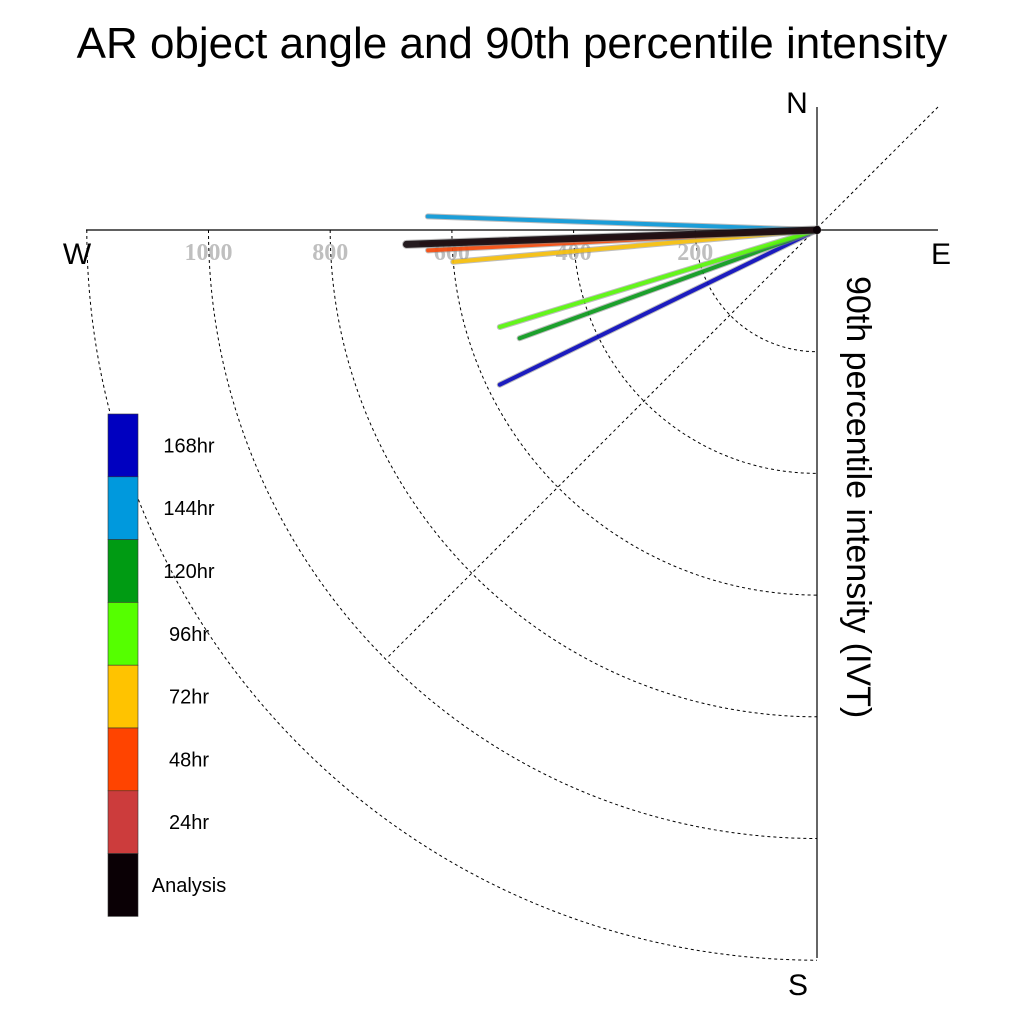  I want to click on legend-swatch-24hr, so click(123, 822).